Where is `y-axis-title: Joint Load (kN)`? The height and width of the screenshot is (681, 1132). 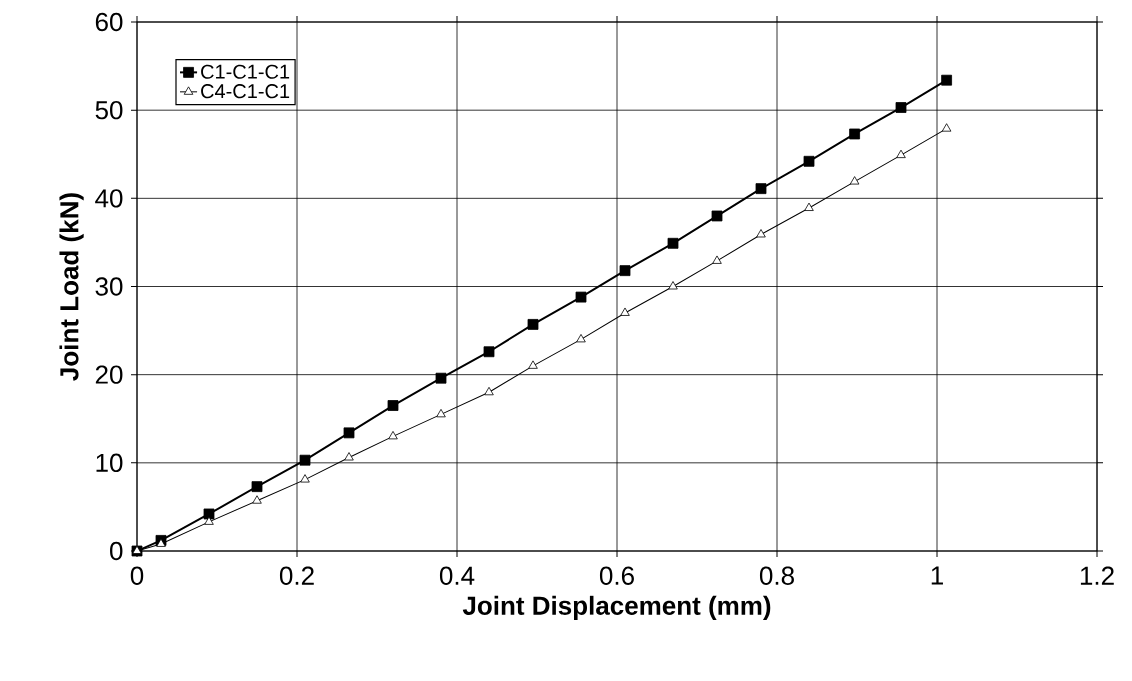 y-axis-title: Joint Load (kN) is located at coordinates (71, 287).